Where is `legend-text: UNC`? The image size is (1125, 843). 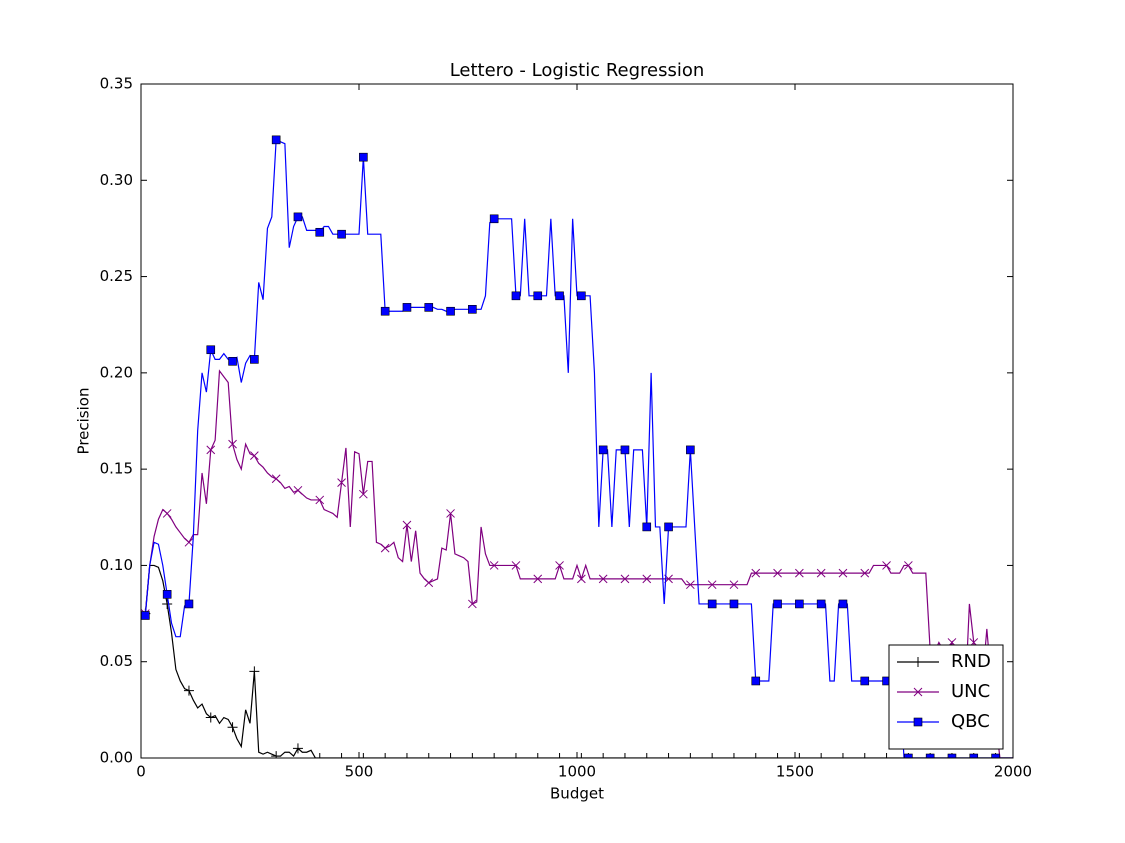 legend-text: UNC is located at coordinates (970, 691).